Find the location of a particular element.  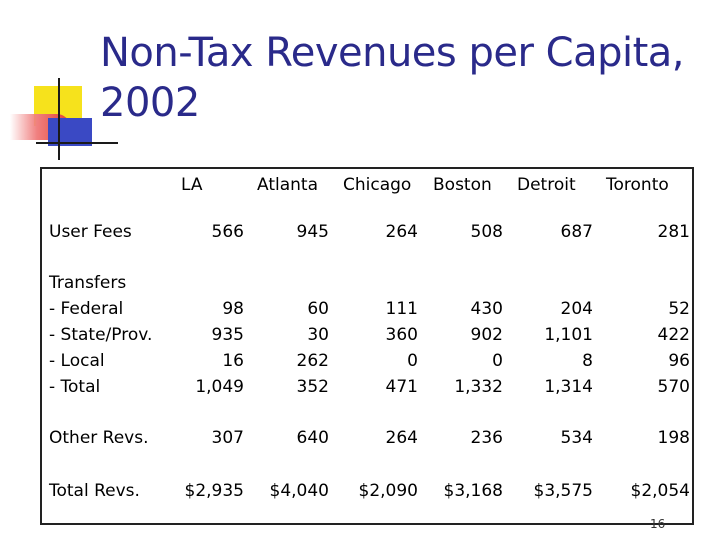

table-cell: 198 is located at coordinates (673, 438).